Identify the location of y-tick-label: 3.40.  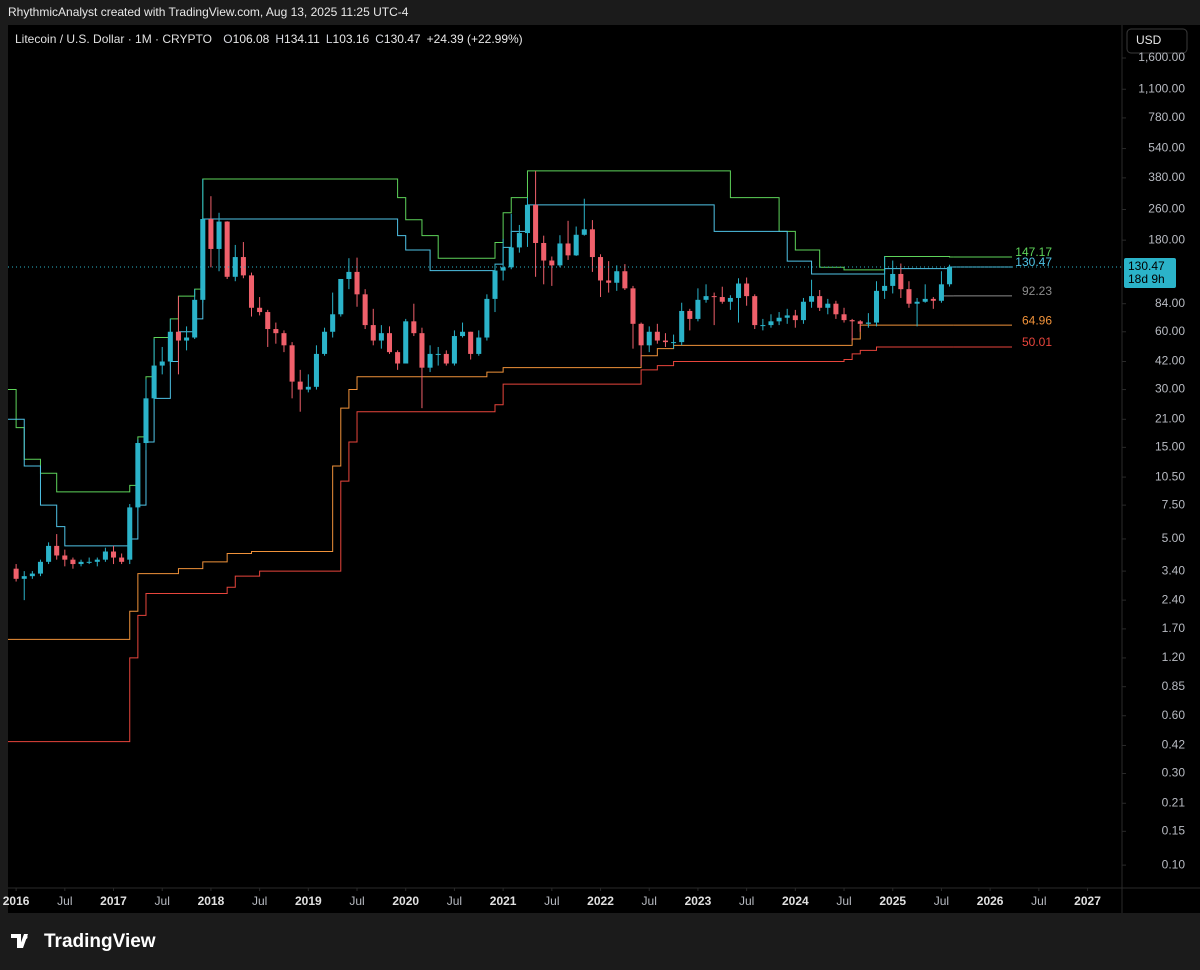
(1174, 570).